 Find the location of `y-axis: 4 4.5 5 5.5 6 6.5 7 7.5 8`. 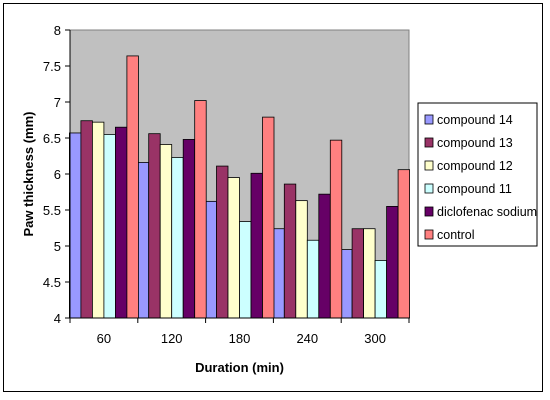

y-axis: 4 4.5 5 5.5 6 6.5 7 7.5 8 is located at coordinates (57, 174).